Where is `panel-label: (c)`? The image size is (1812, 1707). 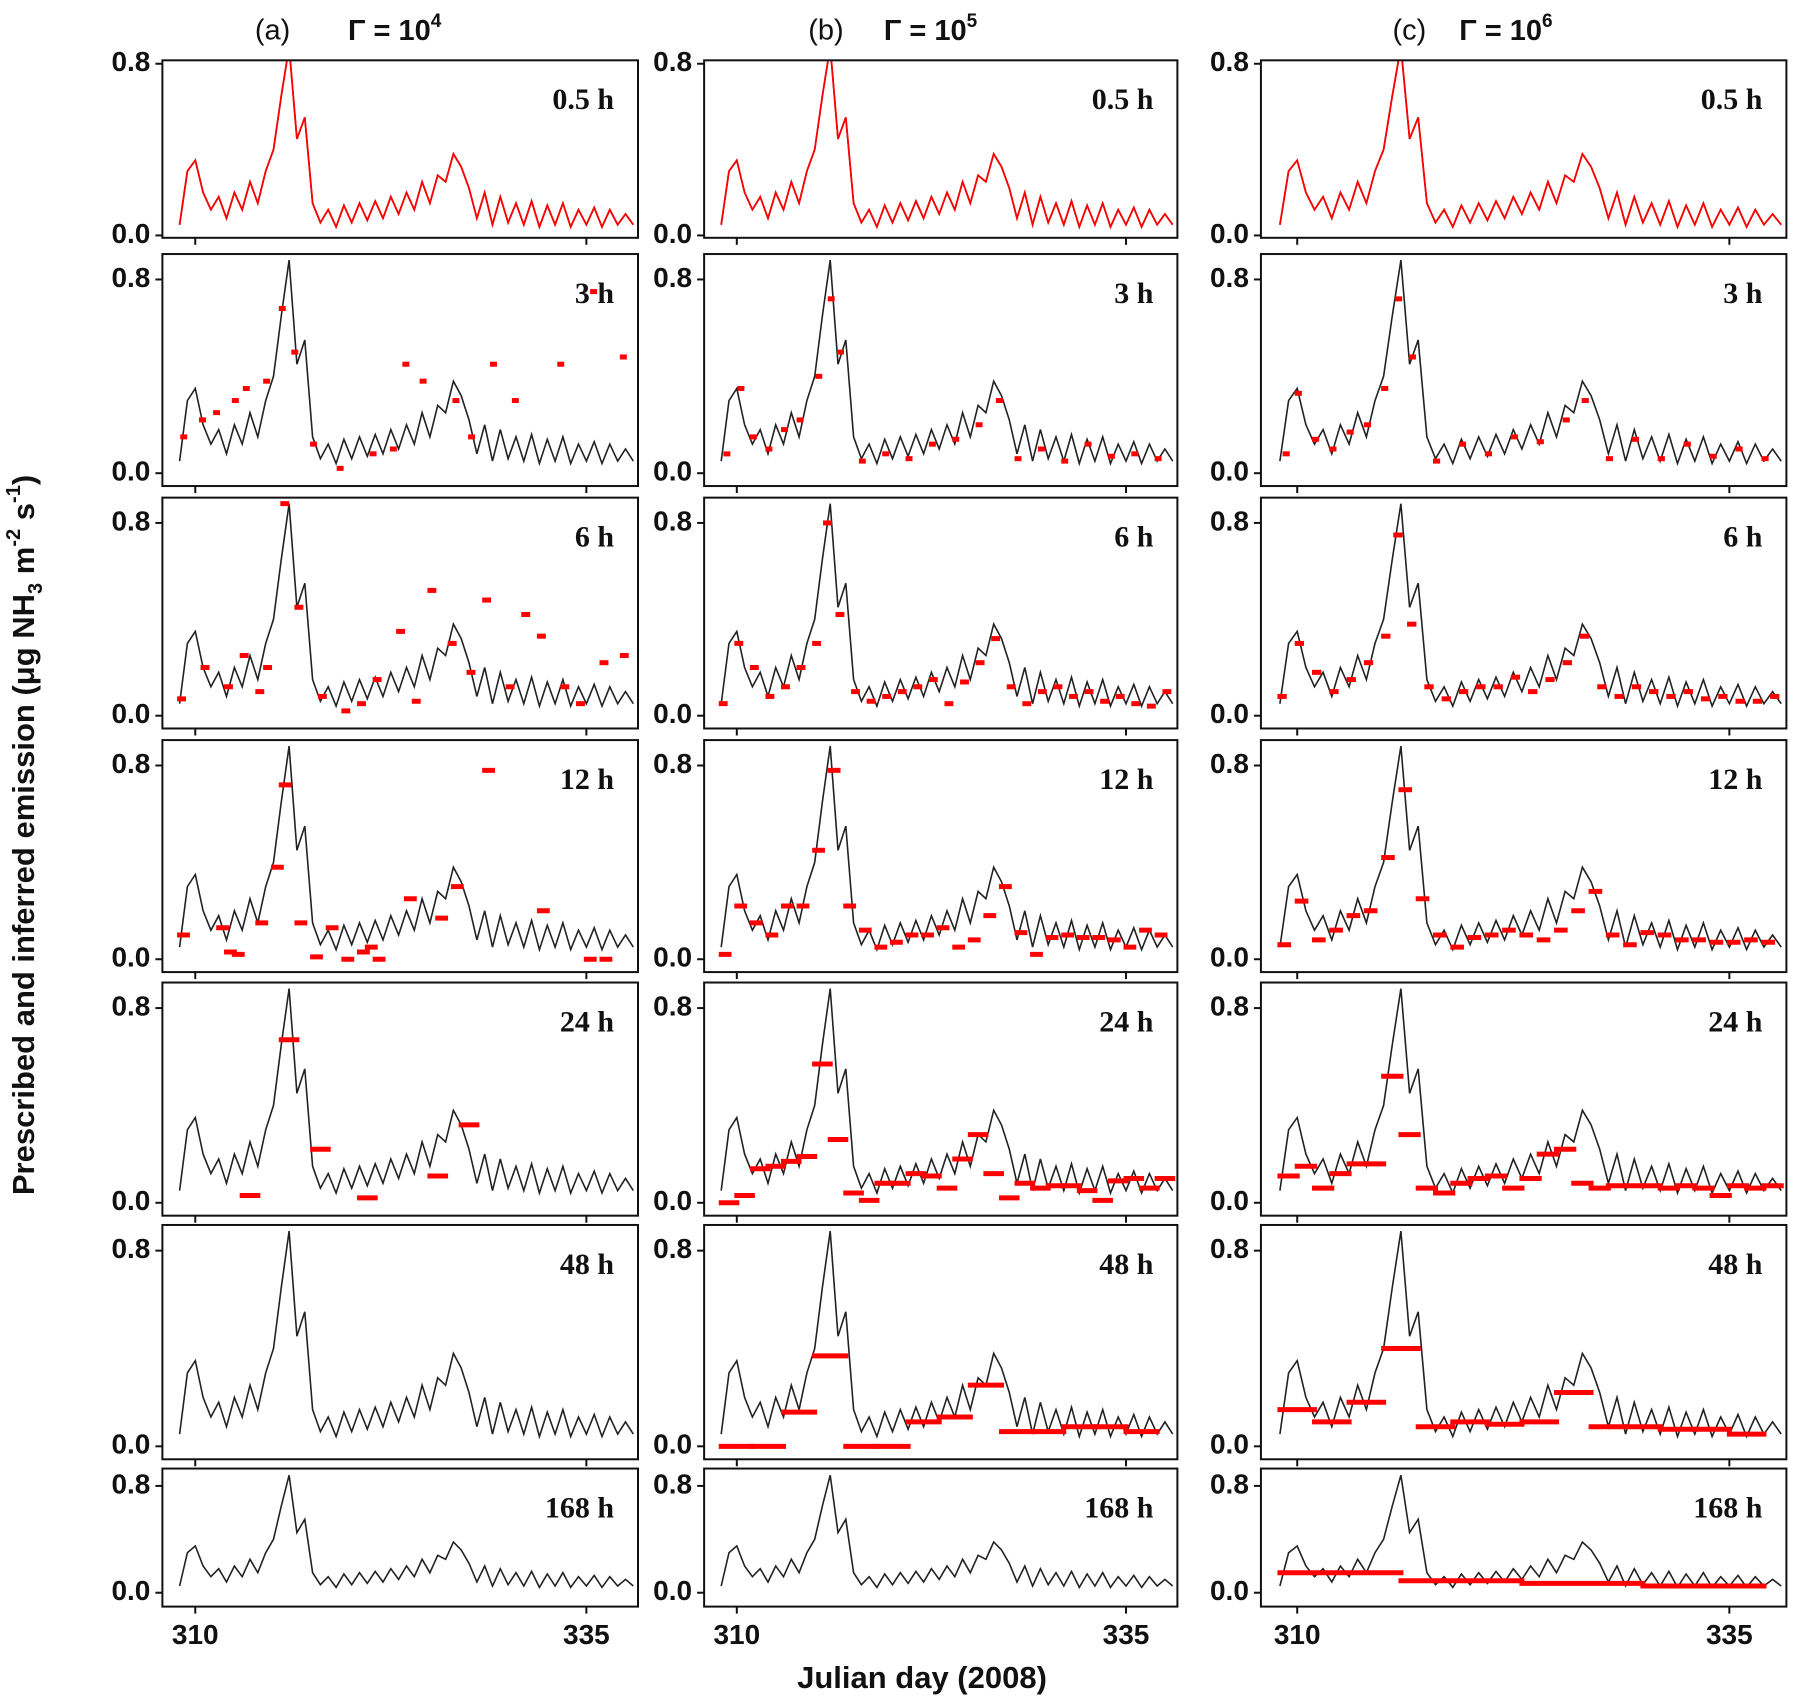
panel-label: (c) is located at coordinates (1409, 31).